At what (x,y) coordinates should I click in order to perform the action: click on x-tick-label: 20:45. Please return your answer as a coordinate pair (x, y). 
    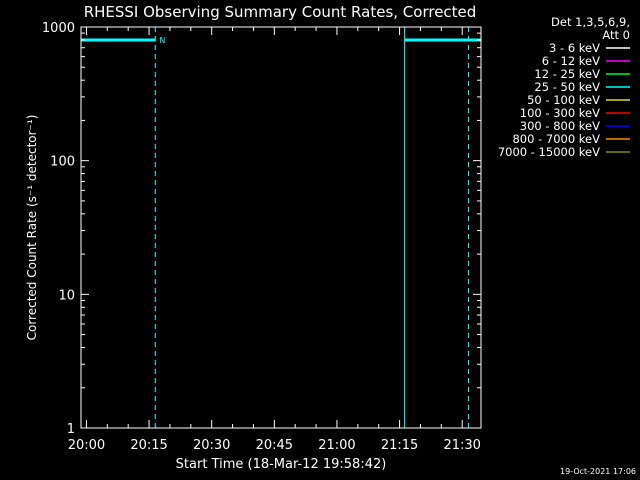
    Looking at the image, I should click on (274, 445).